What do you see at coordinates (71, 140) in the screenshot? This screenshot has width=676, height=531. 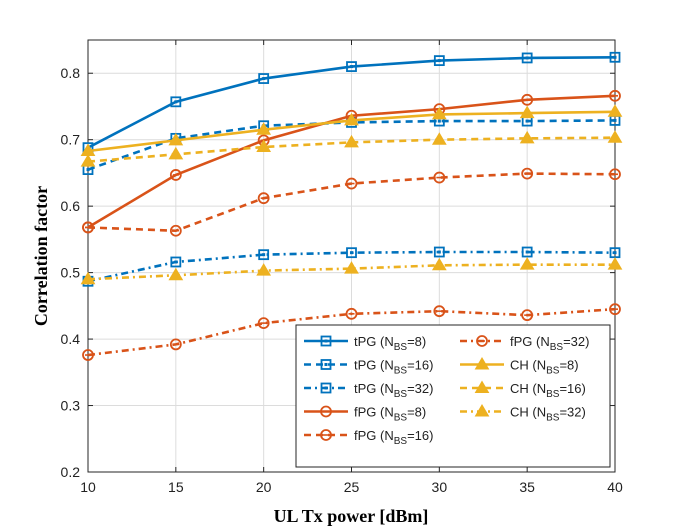 I see `y-tick-label: 0.7` at bounding box center [71, 140].